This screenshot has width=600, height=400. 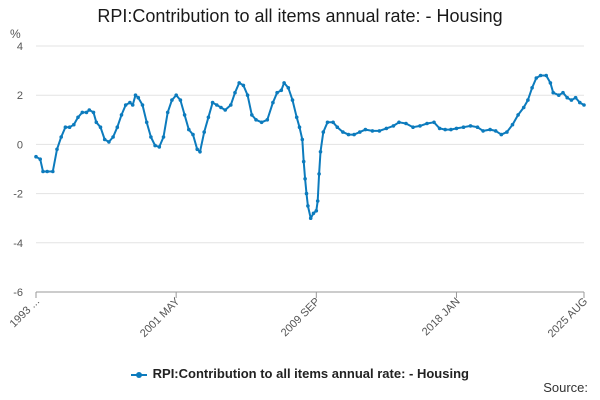 What do you see at coordinates (18, 244) in the screenshot?
I see `y-tick-label: -4` at bounding box center [18, 244].